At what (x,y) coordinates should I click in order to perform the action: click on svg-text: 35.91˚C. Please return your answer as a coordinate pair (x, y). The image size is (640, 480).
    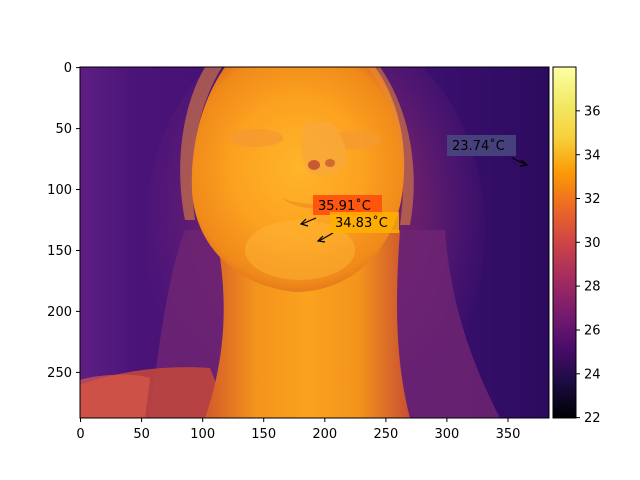
    Looking at the image, I should click on (344, 206).